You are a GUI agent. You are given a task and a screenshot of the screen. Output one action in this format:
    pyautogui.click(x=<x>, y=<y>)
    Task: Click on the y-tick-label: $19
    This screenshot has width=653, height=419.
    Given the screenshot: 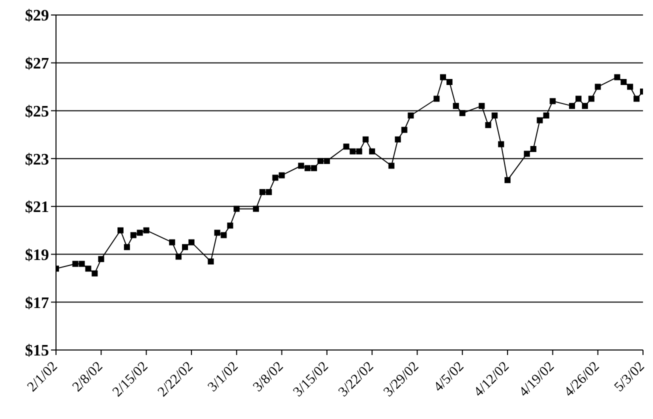 What is the action you would take?
    pyautogui.click(x=37, y=255)
    